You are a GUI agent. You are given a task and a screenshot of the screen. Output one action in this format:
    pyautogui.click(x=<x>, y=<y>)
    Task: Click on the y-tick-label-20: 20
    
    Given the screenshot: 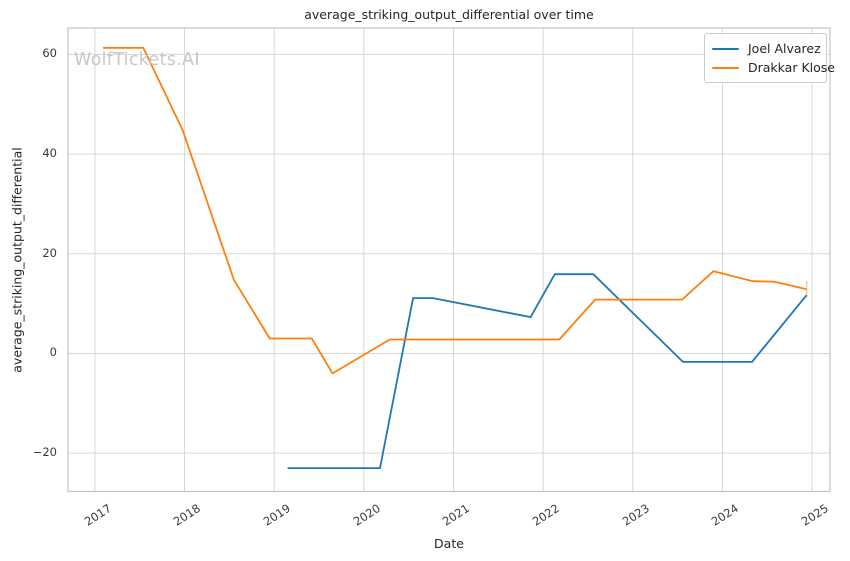 What is the action you would take?
    pyautogui.click(x=49, y=252)
    